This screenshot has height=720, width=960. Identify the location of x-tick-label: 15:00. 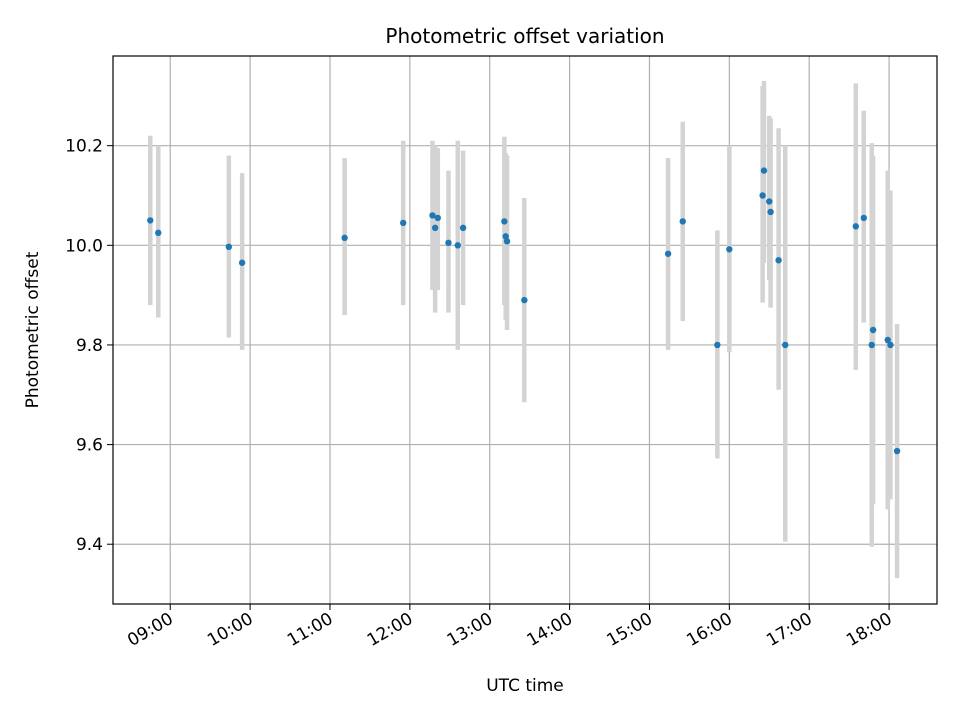
(630, 630).